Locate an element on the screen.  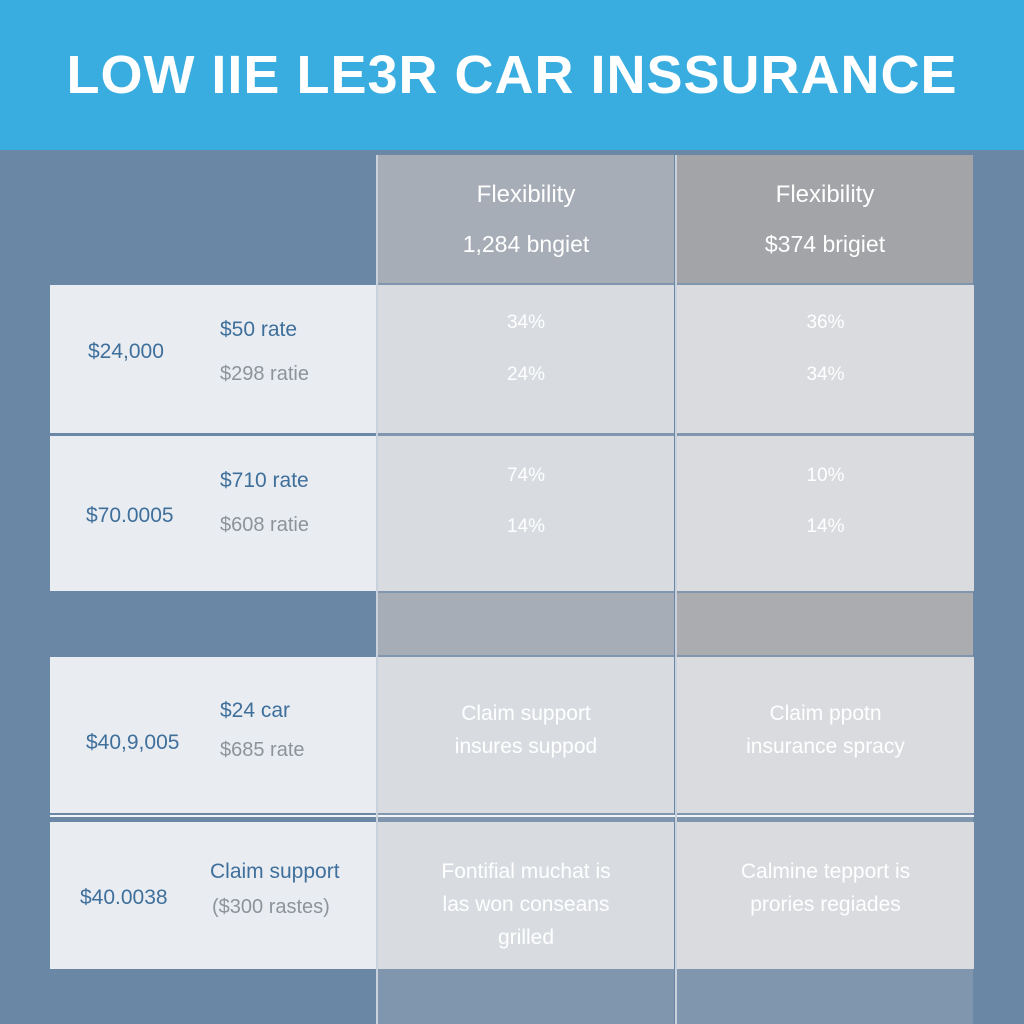
row-text-block: Claim support insures suppod is located at coordinates (526, 730).